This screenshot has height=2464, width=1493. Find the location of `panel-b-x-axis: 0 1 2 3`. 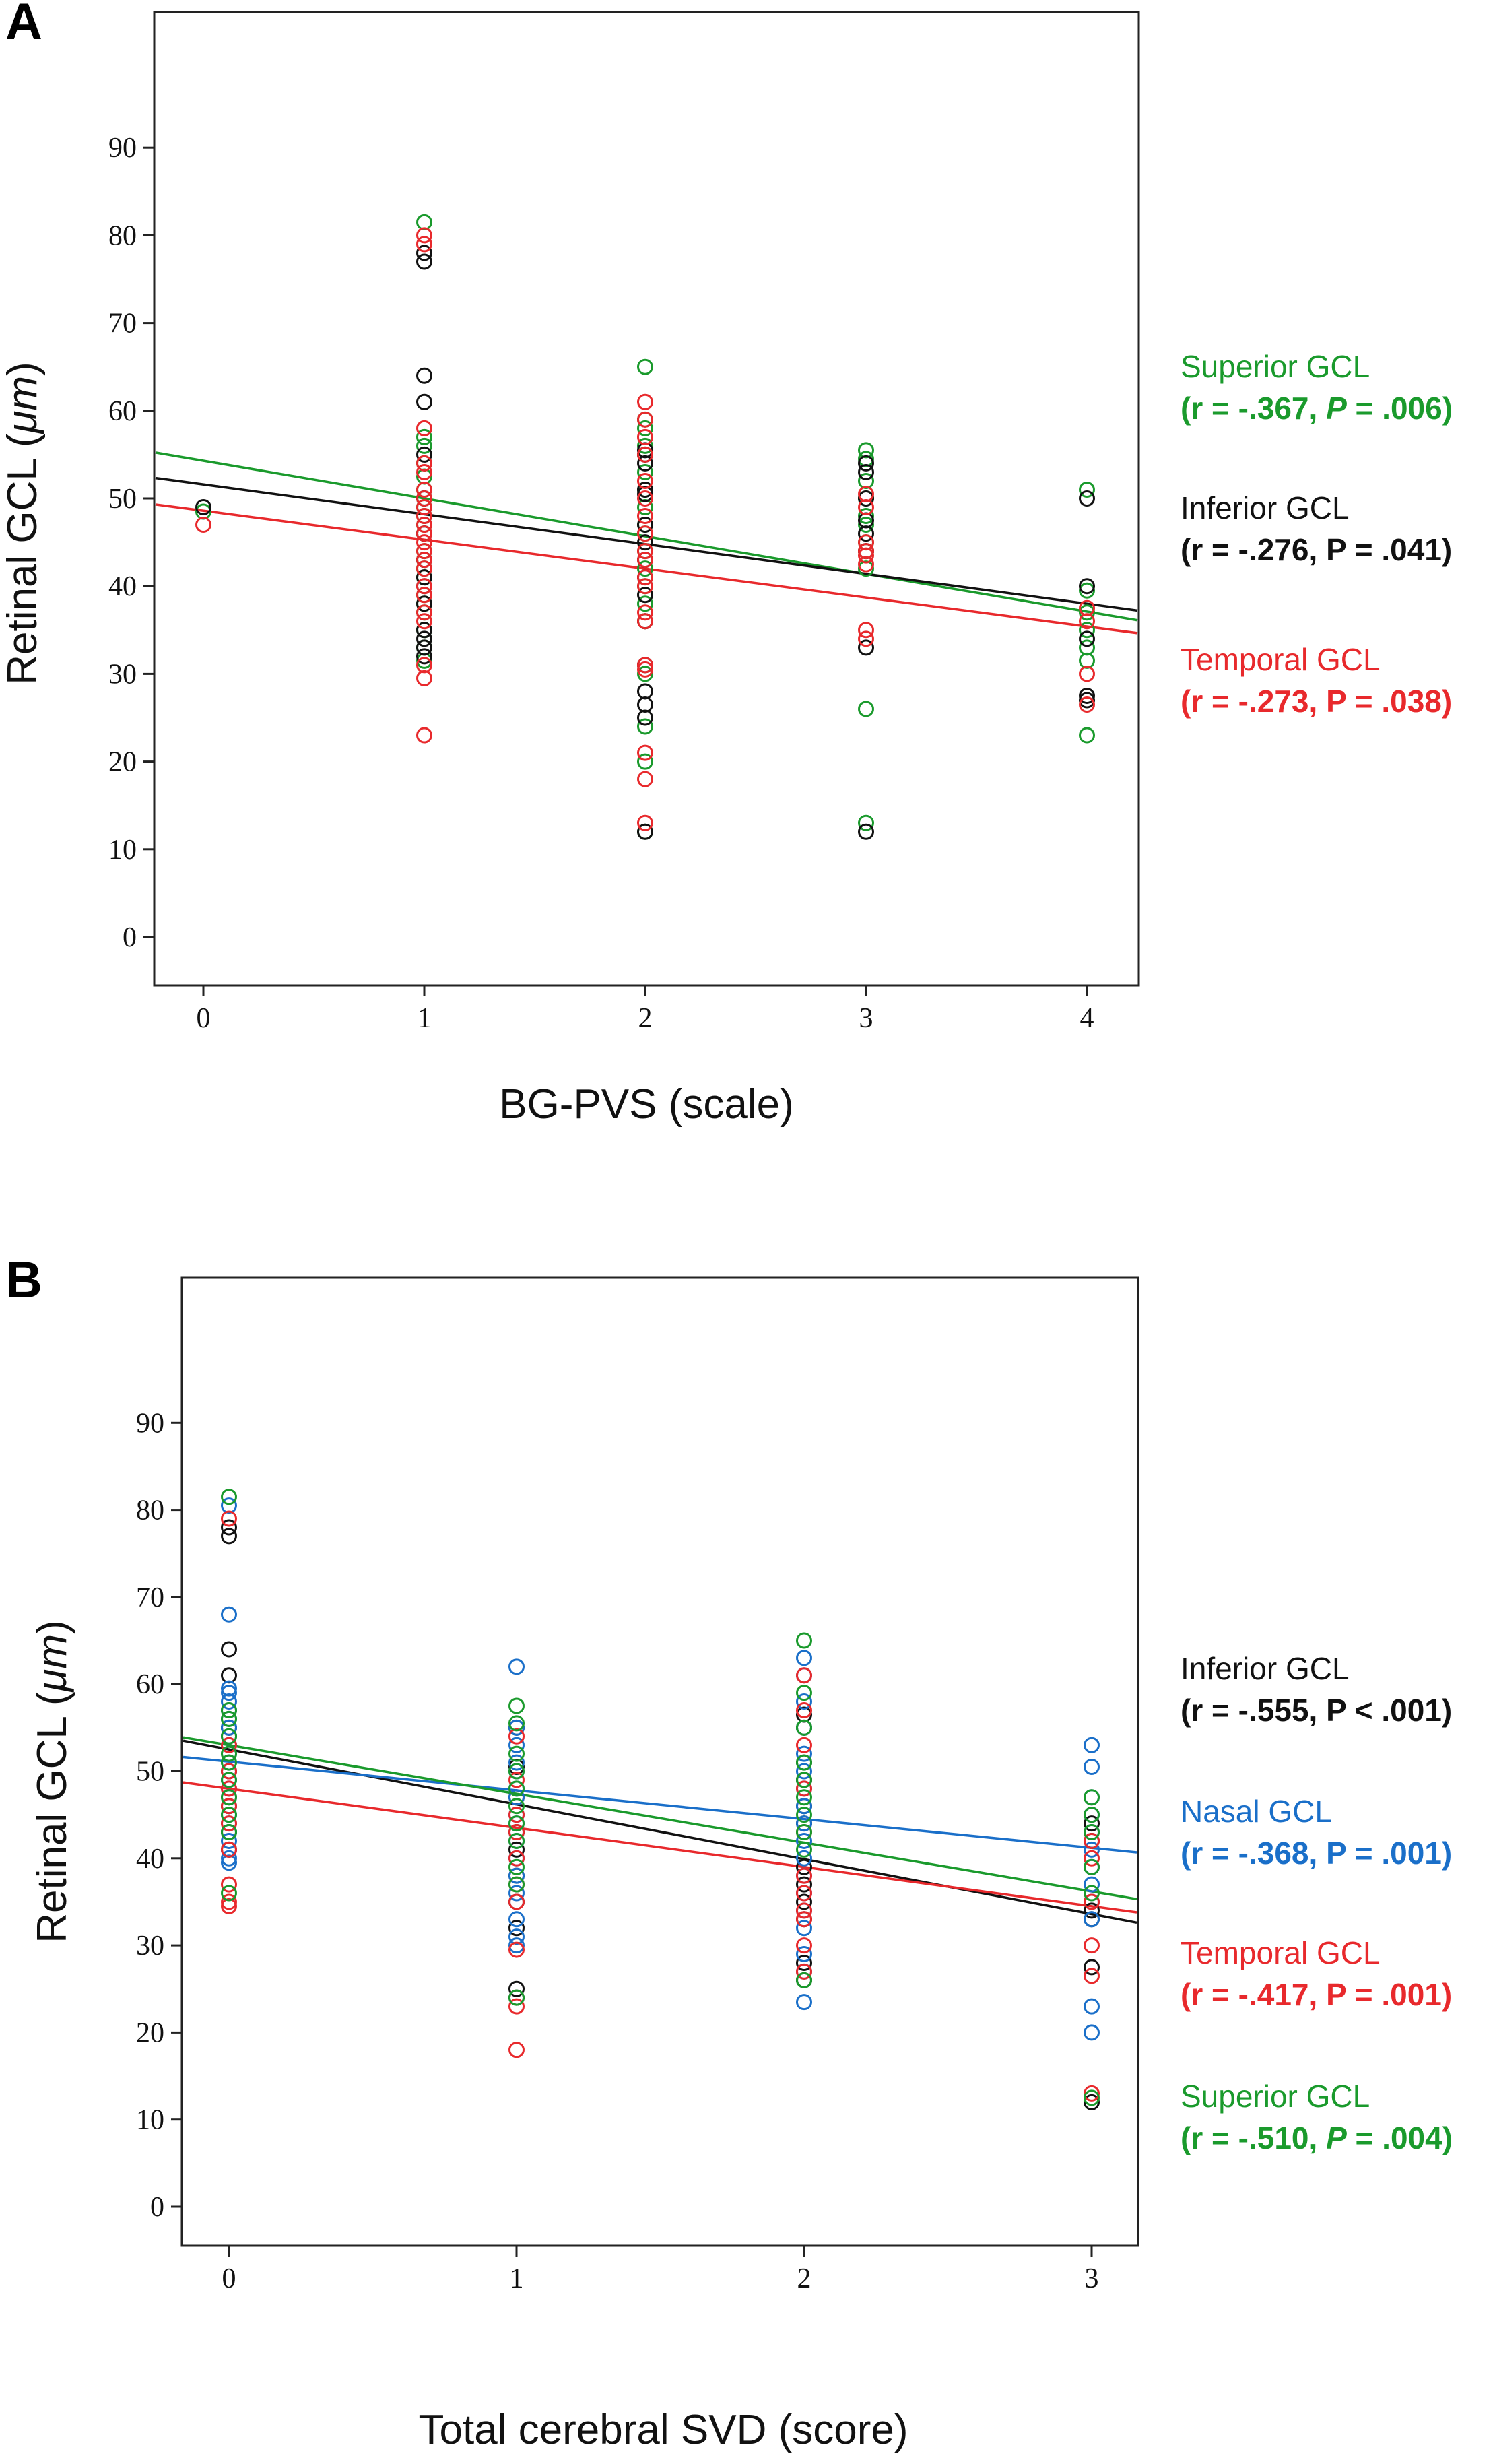

panel-b-x-axis: 0 1 2 3 is located at coordinates (660, 2270).